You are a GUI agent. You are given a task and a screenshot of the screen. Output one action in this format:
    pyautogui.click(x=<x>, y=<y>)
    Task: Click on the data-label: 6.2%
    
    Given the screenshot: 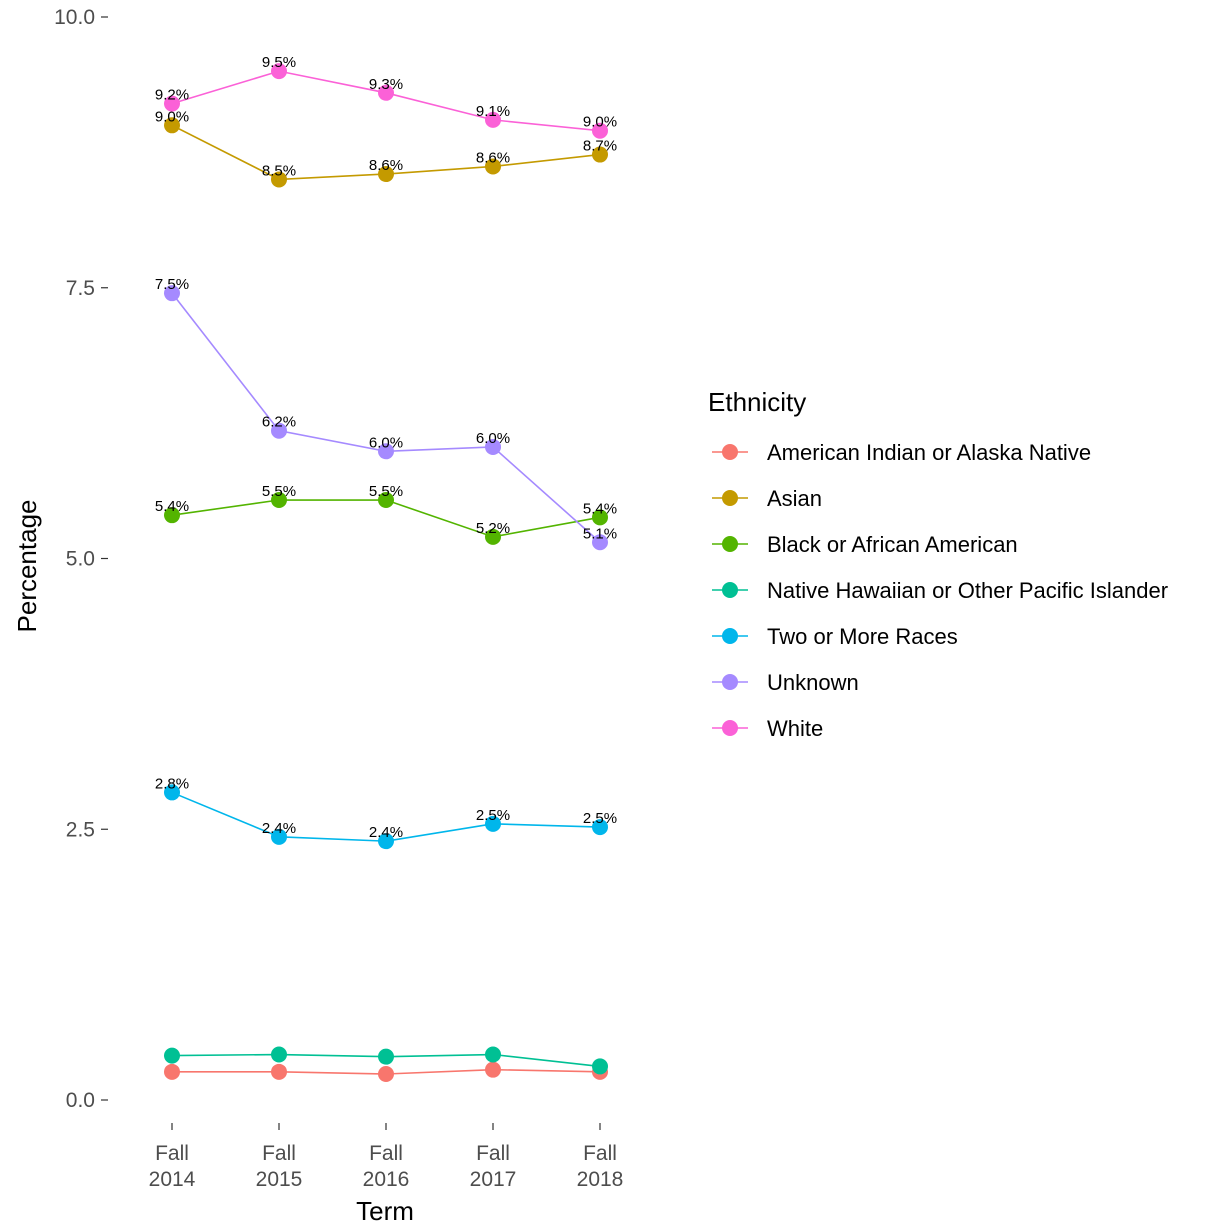 What is the action you would take?
    pyautogui.click(x=279, y=422)
    